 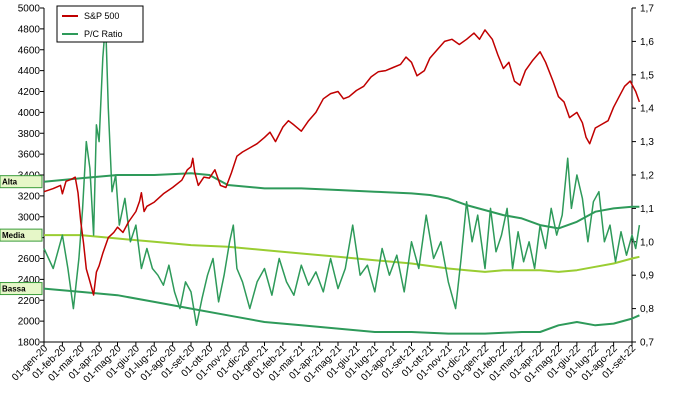 What do you see at coordinates (29, 196) in the screenshot?
I see `left-tick-label: 3200` at bounding box center [29, 196].